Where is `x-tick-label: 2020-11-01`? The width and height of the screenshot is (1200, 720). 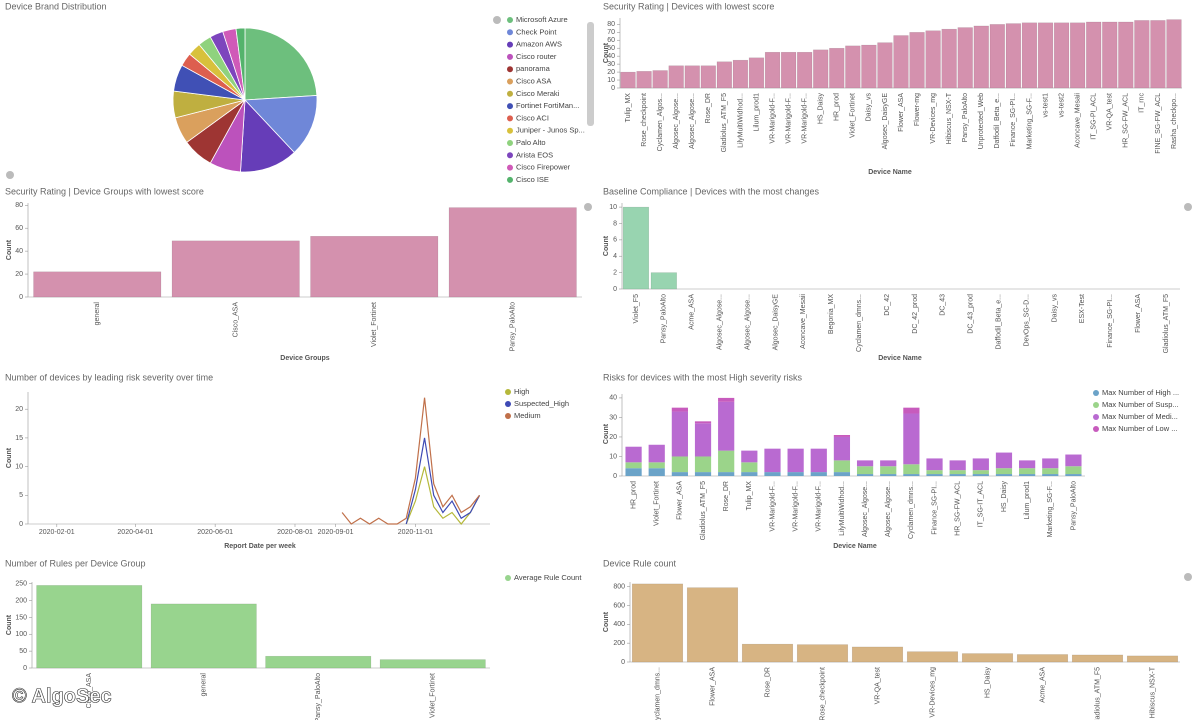
x-tick-label: 2020-11-01 is located at coordinates (415, 532).